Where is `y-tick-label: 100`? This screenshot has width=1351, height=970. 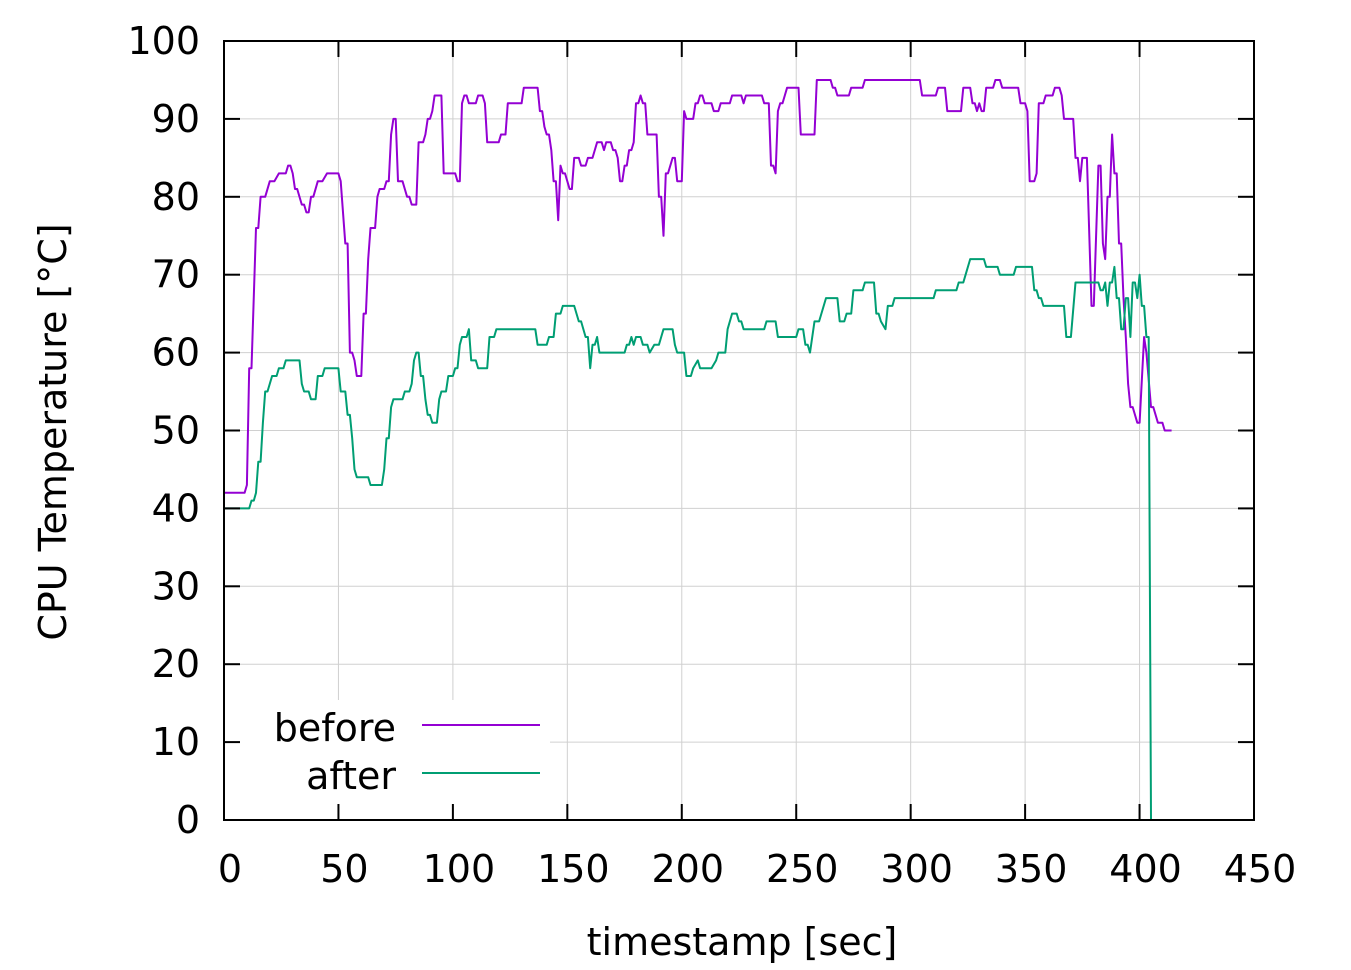 y-tick-label: 100 is located at coordinates (163, 41).